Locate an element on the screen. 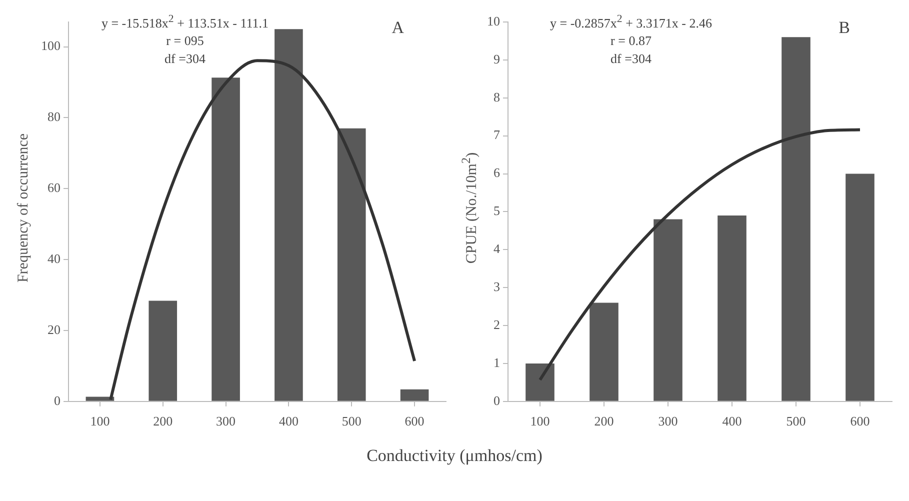 This screenshot has height=501, width=909. y-tick-label: 10 is located at coordinates (493, 20).